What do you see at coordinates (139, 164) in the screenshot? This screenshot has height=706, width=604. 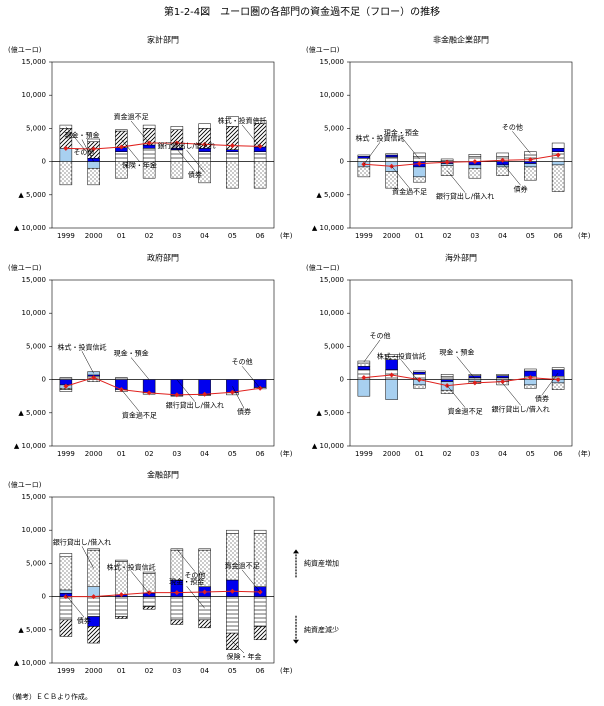 I see `series-label: 保険・年金` at bounding box center [139, 164].